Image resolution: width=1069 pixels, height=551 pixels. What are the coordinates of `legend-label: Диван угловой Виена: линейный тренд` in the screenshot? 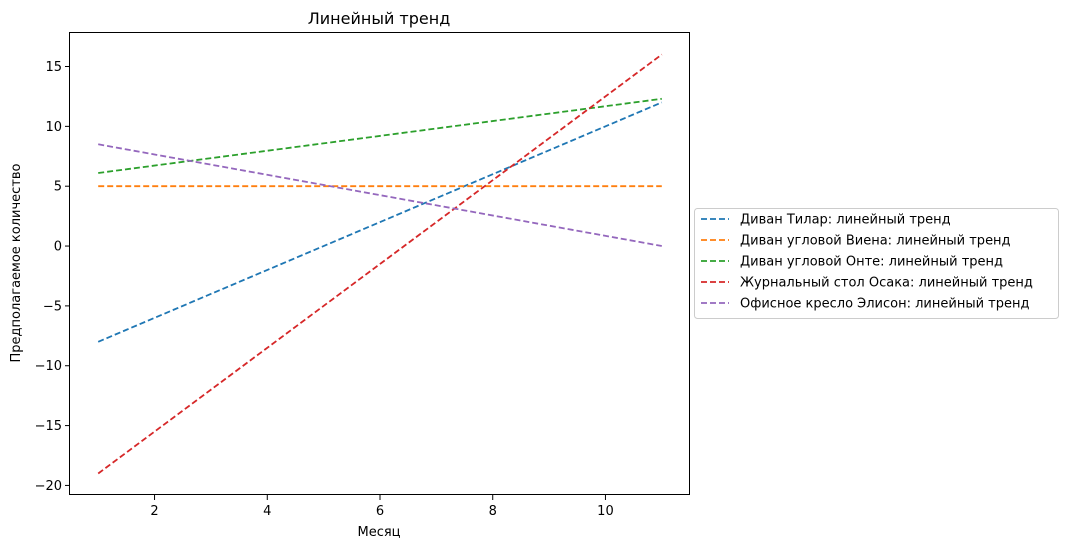 It's located at (875, 241).